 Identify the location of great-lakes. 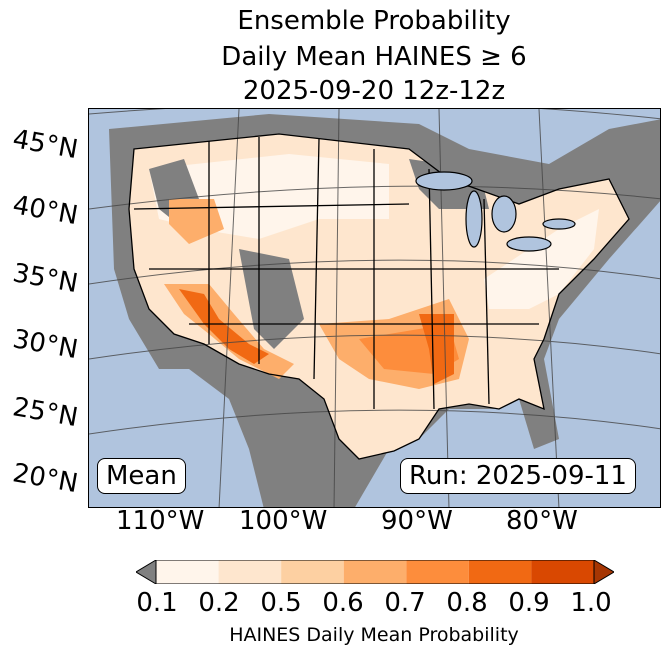
(495, 211).